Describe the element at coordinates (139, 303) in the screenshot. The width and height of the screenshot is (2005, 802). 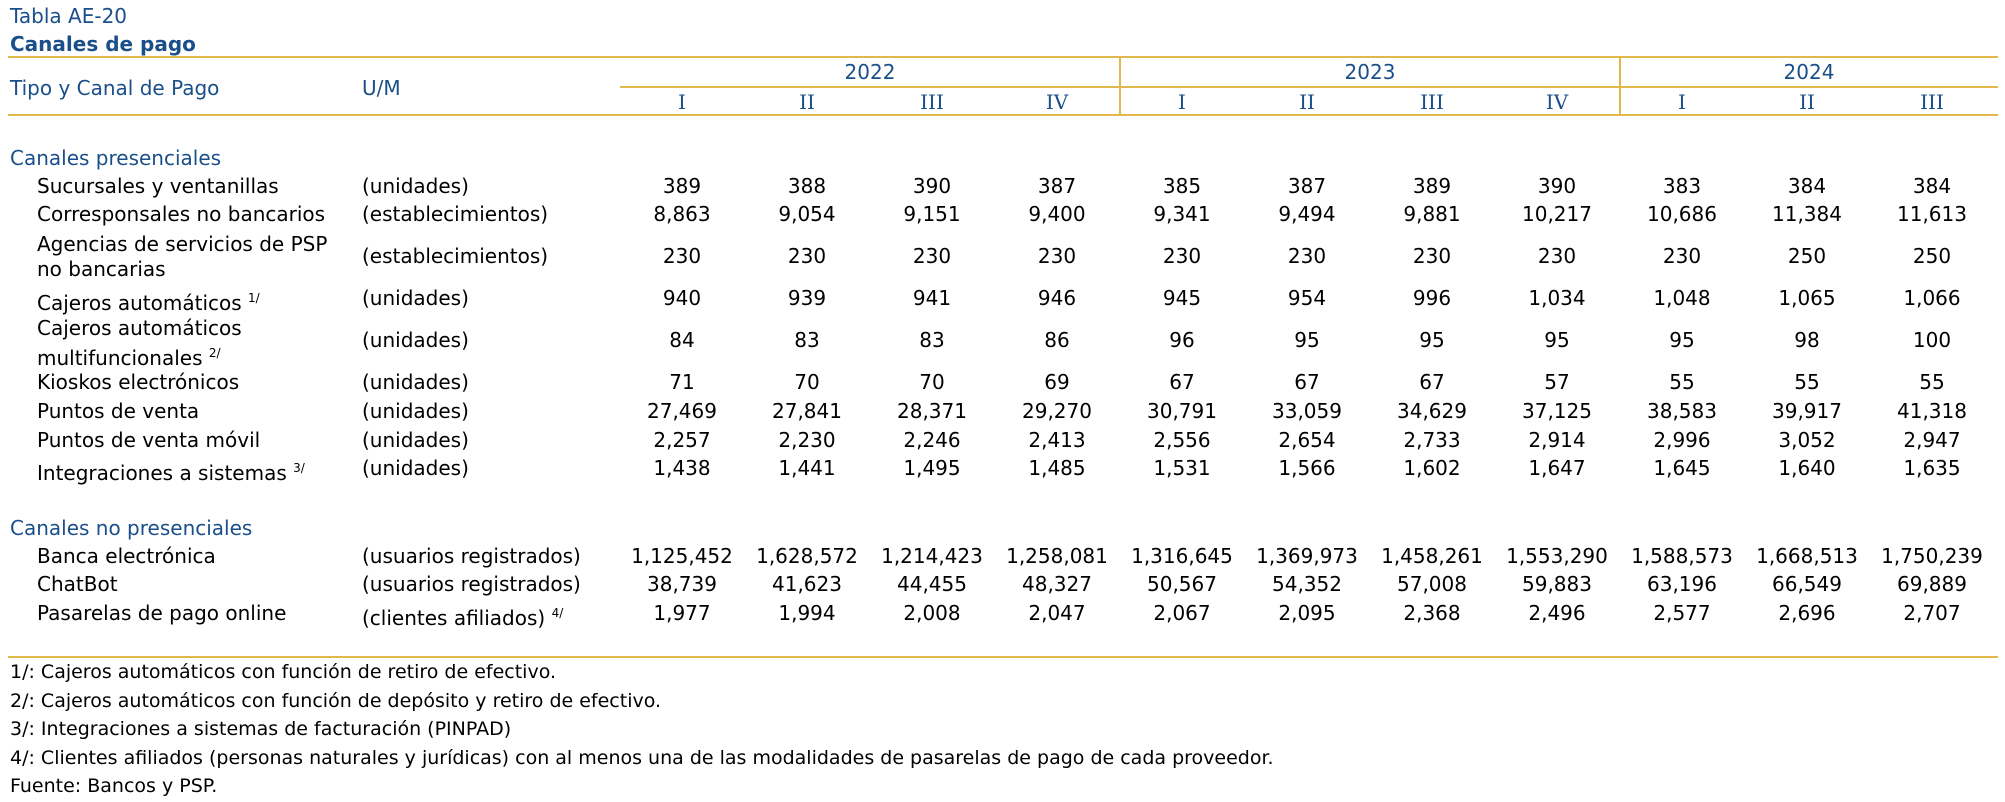
I see `row-label-text: Cajeros automáticos` at that location.